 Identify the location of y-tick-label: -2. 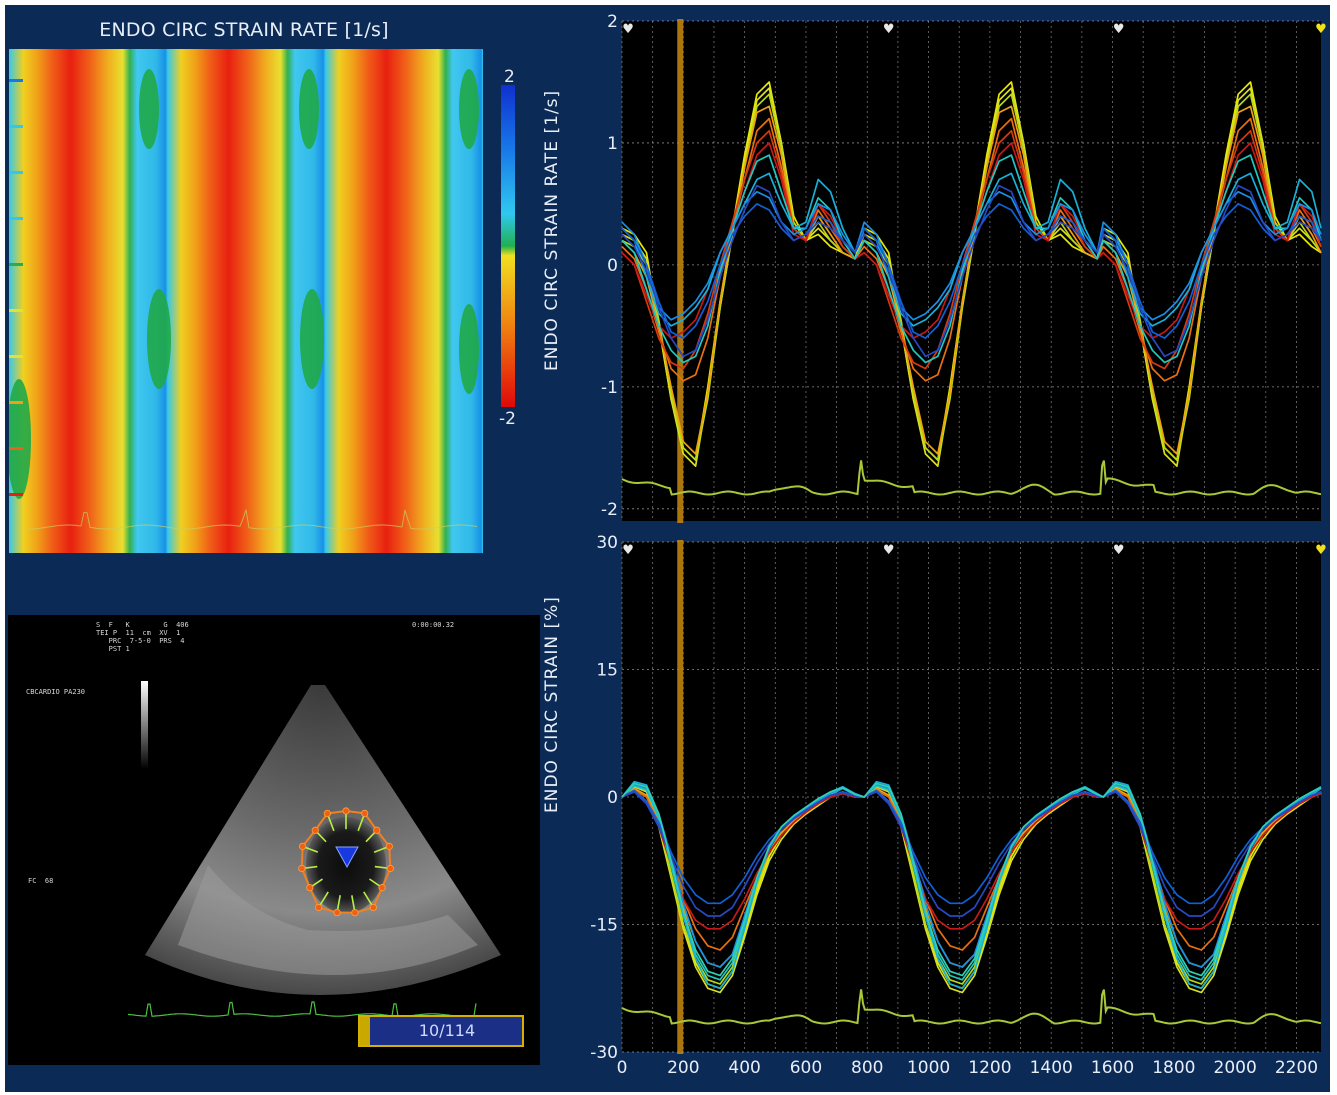
(609, 510).